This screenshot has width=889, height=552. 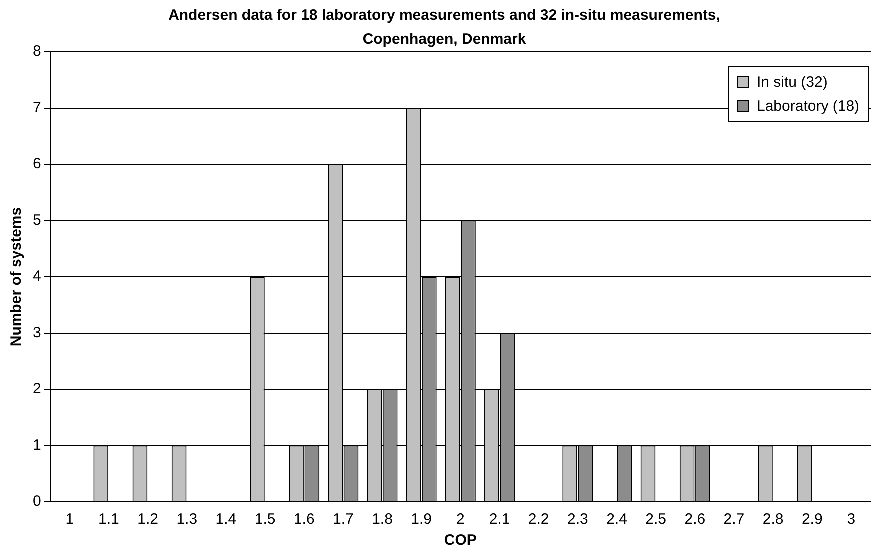 What do you see at coordinates (17, 277) in the screenshot?
I see `y-axis-title: Number of systems` at bounding box center [17, 277].